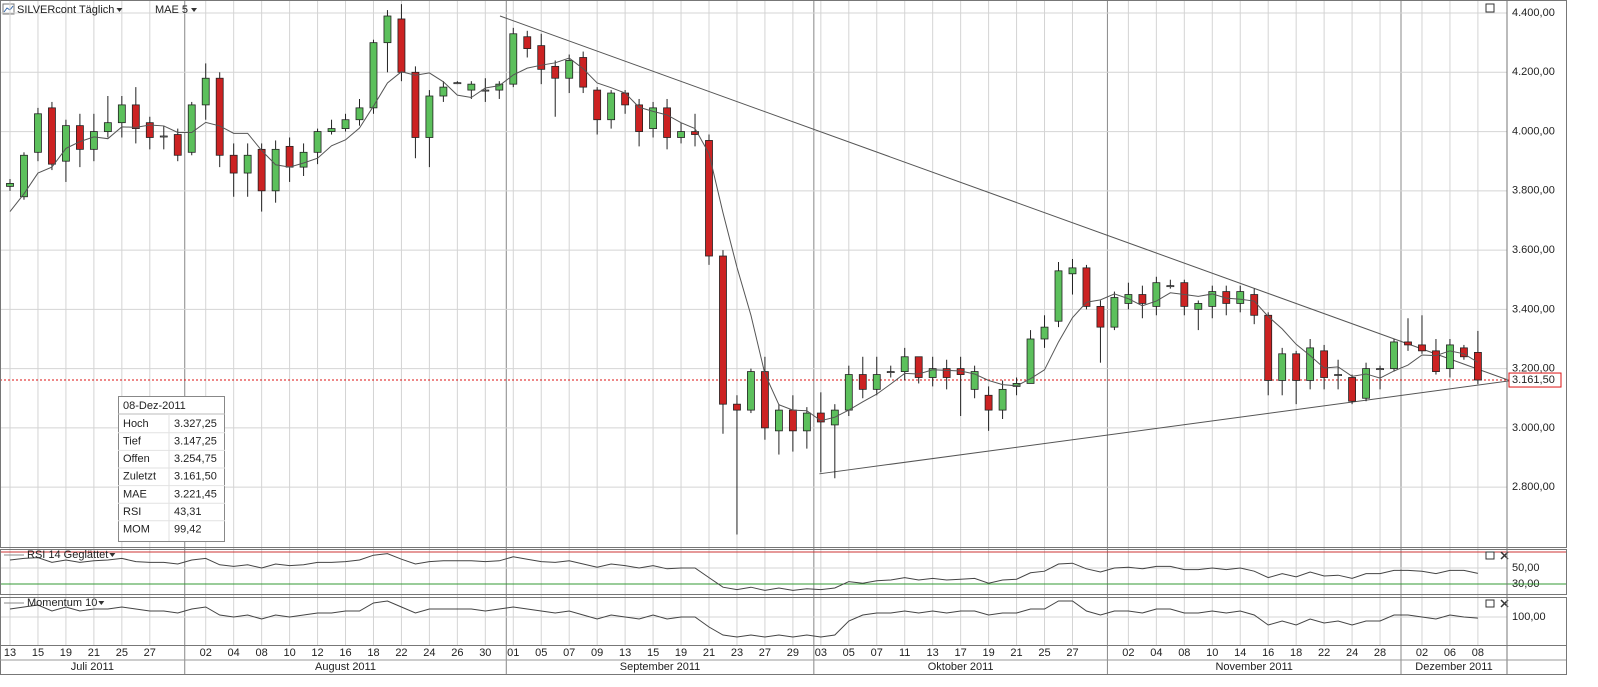 This screenshot has height=687, width=1598. I want to click on x-tick-label: 09, so click(597, 653).